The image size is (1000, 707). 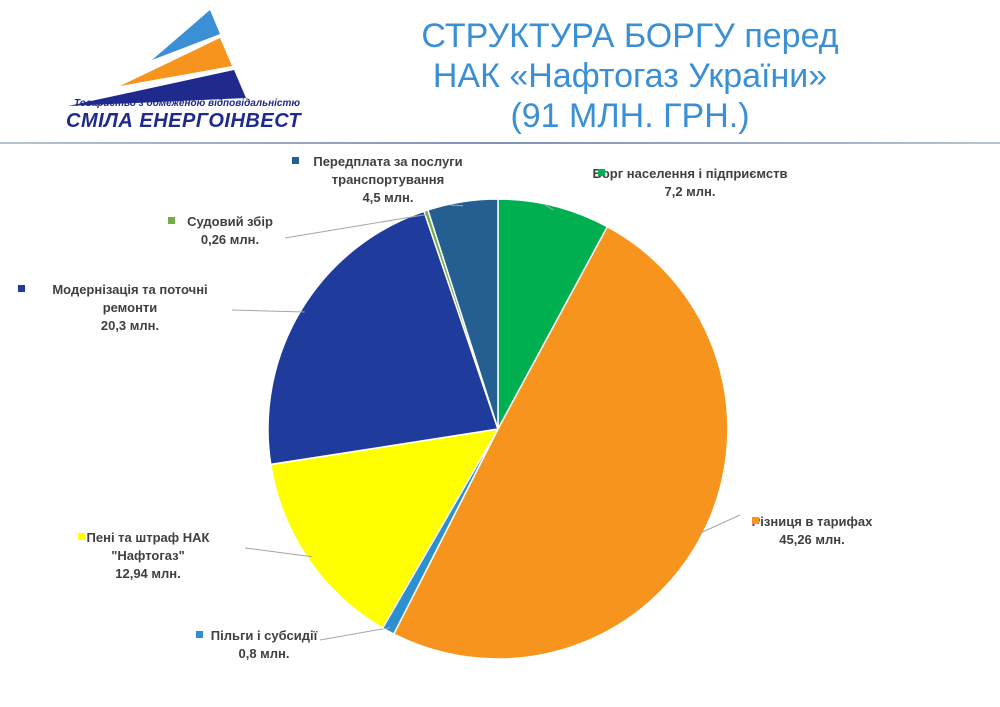 I want to click on title-line-1: СТРУКТУРА БОРГУ перед, so click(x=630, y=36).